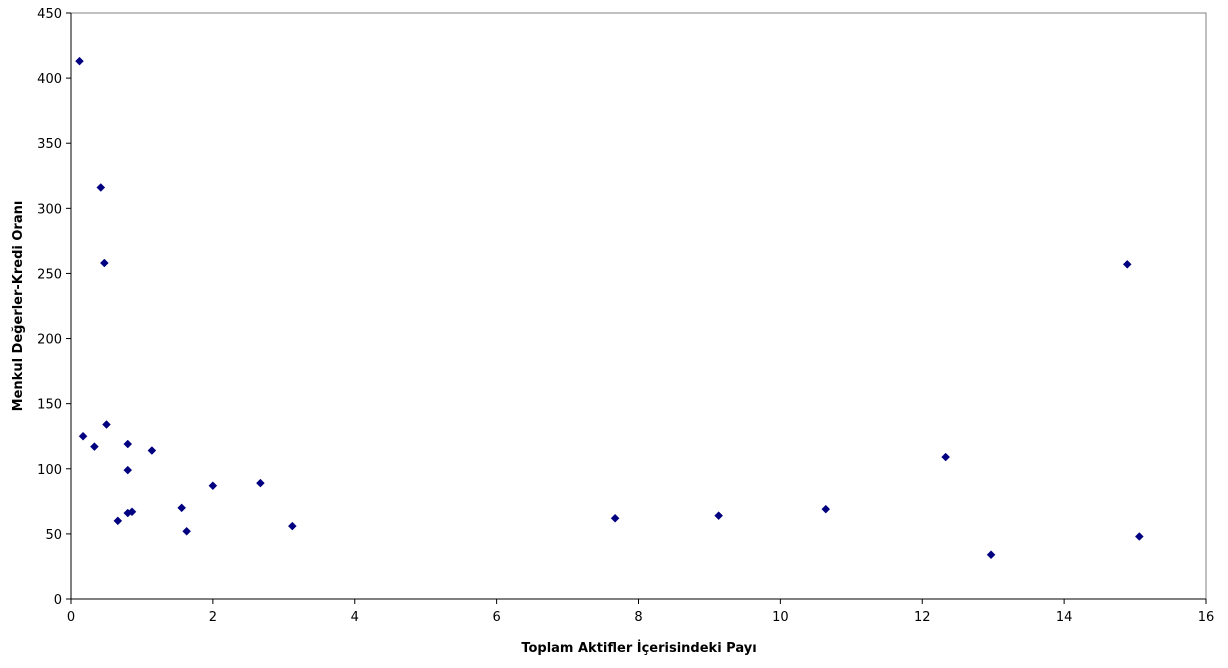 The width and height of the screenshot is (1228, 668). I want to click on y-tick-label: 450, so click(49, 14).